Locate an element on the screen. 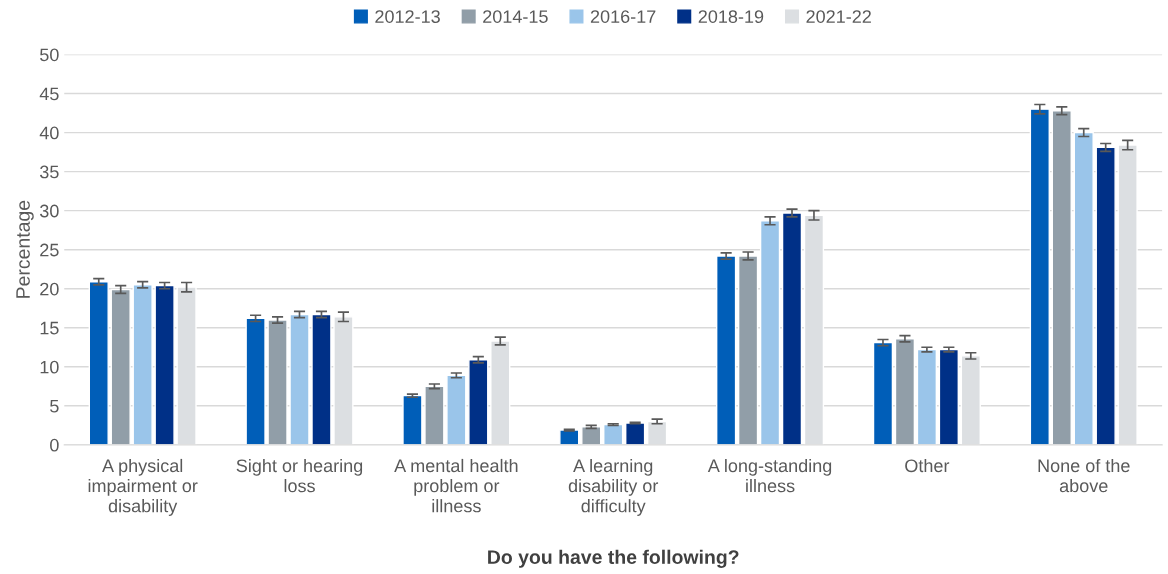  y-tick-label: 35 is located at coordinates (49, 172).